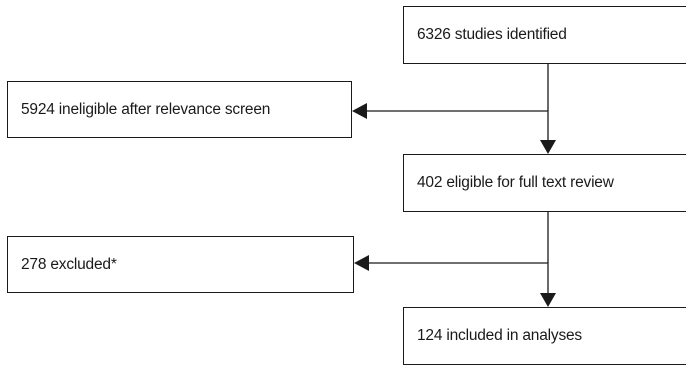 This screenshot has width=686, height=365. What do you see at coordinates (499, 335) in the screenshot?
I see `node-label: 124 included in analyses` at bounding box center [499, 335].